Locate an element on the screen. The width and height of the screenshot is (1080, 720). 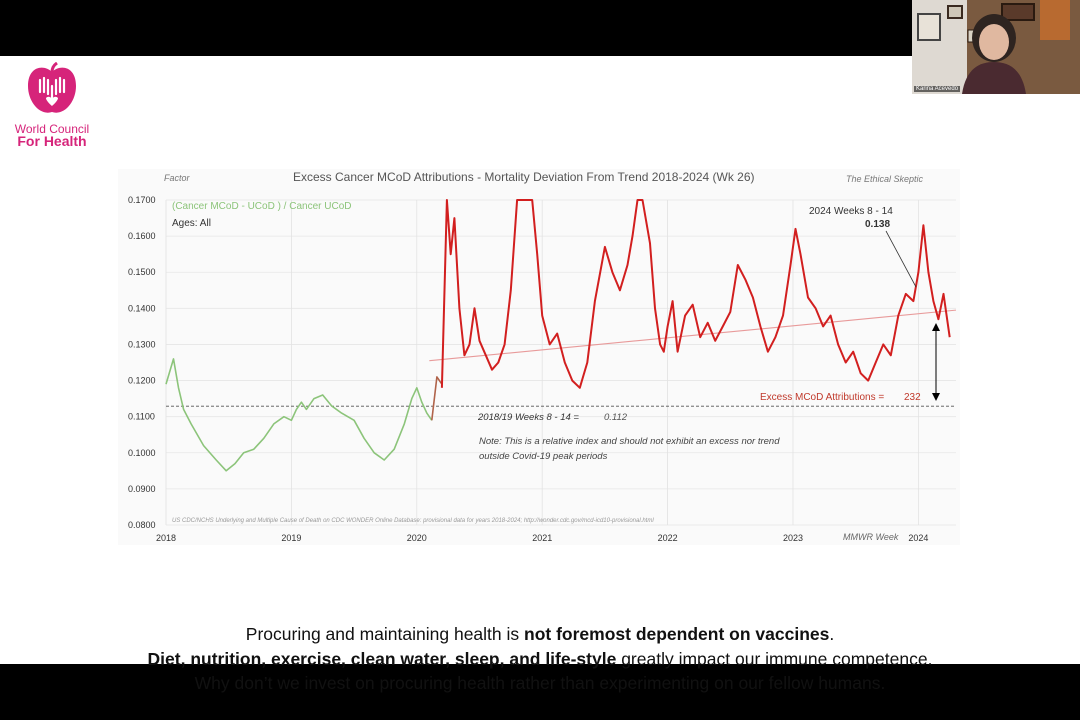
series-line-green is located at coordinates (299, 415).